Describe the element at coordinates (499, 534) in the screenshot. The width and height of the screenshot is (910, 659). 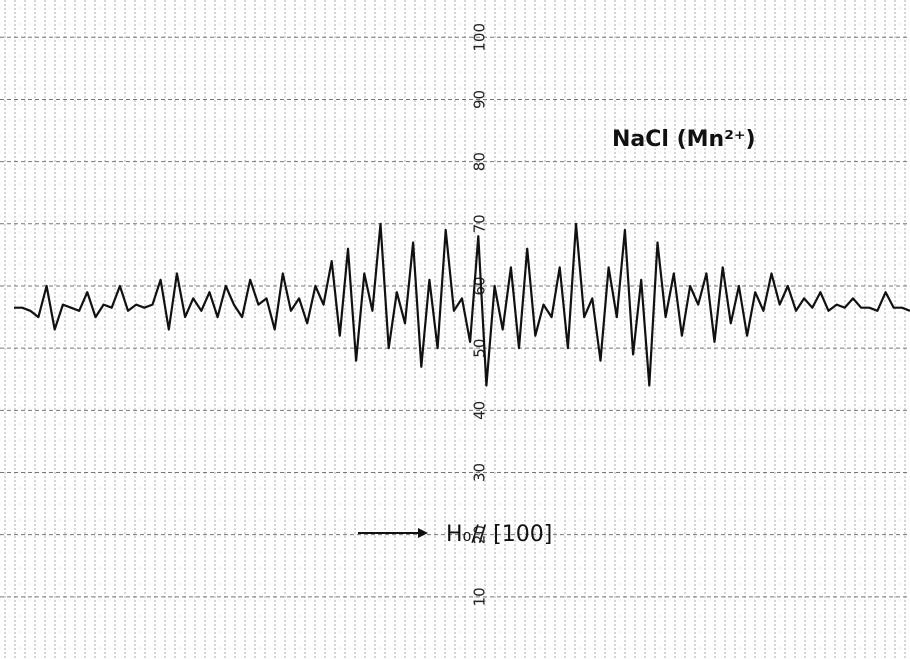
I see `field-label: H₀// [100]` at that location.